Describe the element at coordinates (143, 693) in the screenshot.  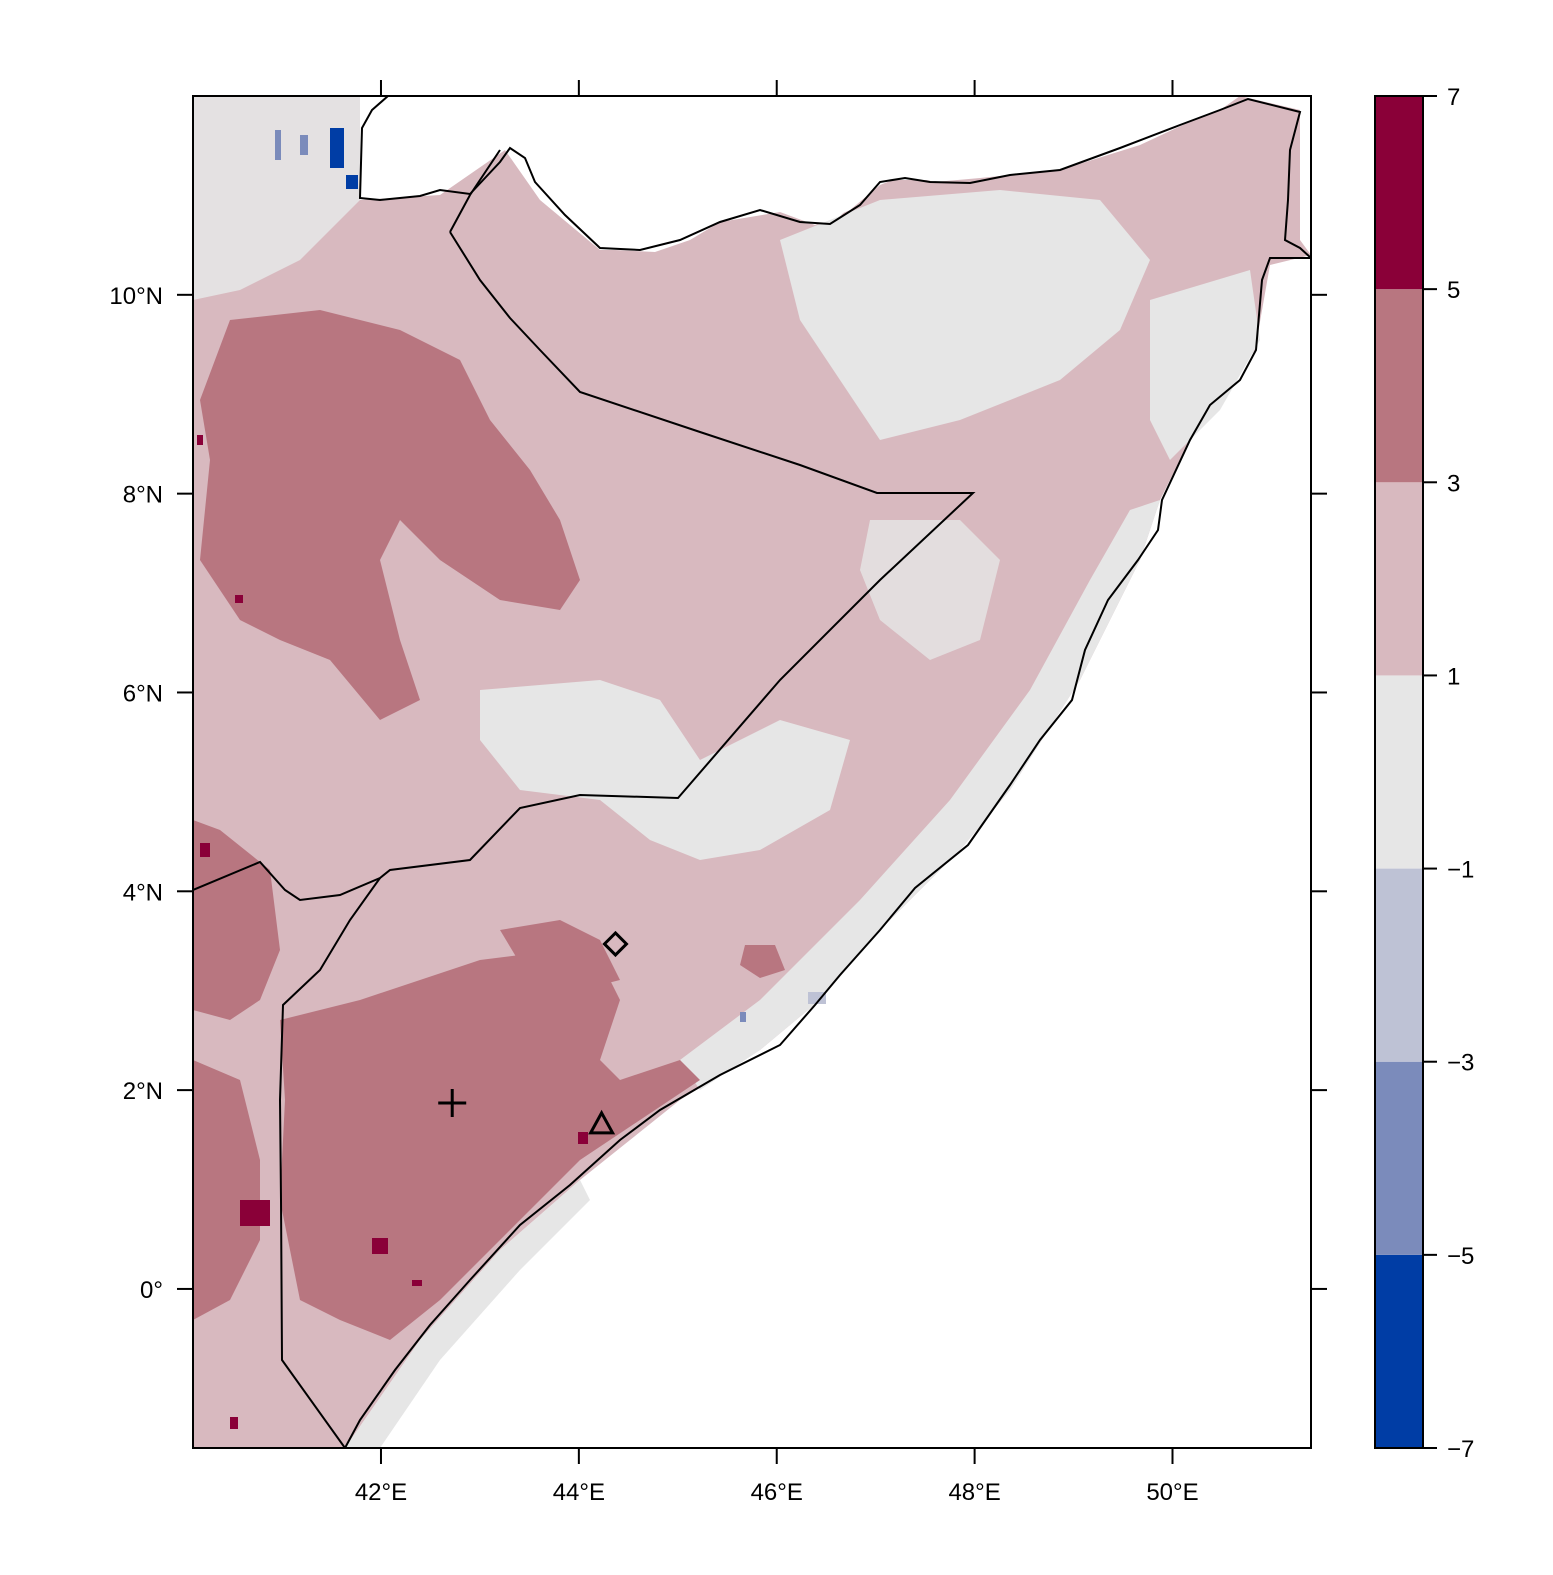
I see `y-tick-label: 6°N` at that location.